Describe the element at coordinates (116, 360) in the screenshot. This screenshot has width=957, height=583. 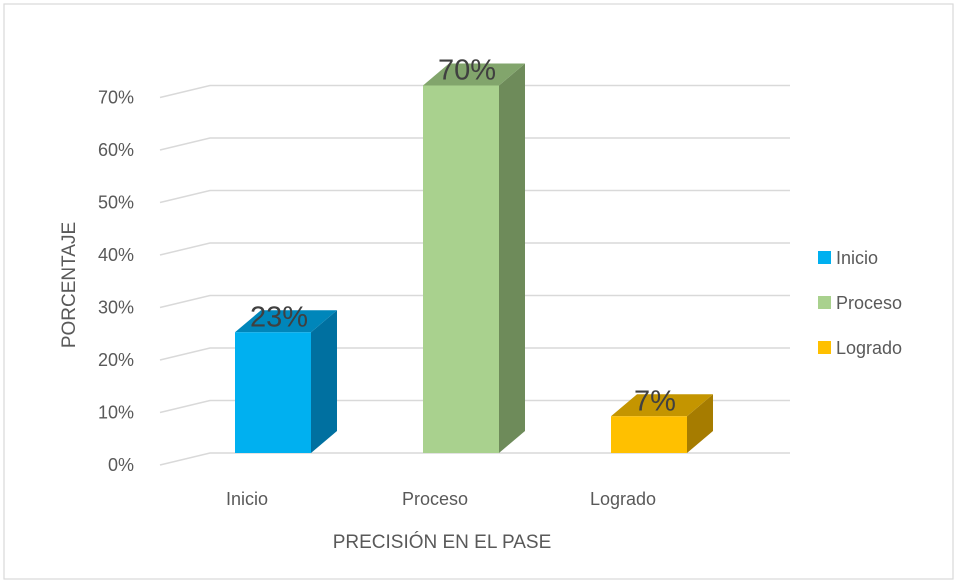
I see `y-tick-label: 20%` at that location.